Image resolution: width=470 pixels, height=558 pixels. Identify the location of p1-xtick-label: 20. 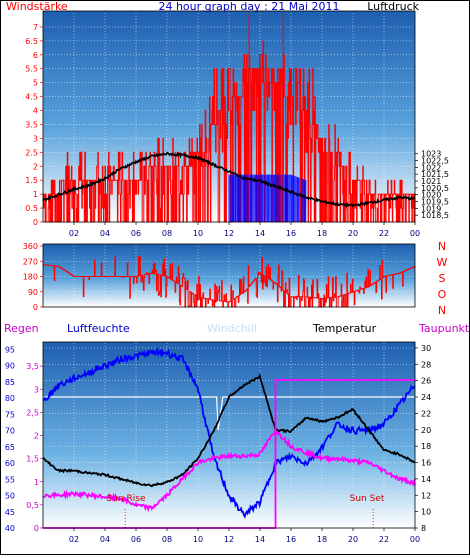
(353, 233).